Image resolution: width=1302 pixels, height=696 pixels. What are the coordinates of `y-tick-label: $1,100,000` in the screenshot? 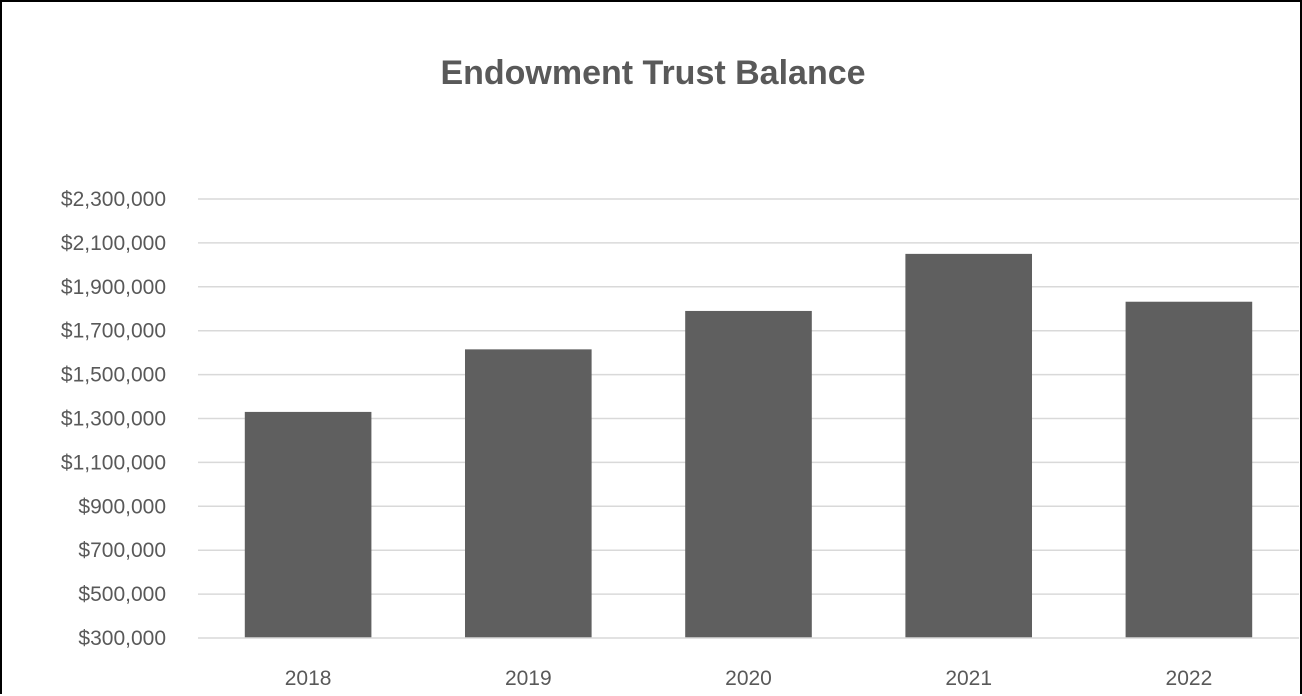 It's located at (113, 462).